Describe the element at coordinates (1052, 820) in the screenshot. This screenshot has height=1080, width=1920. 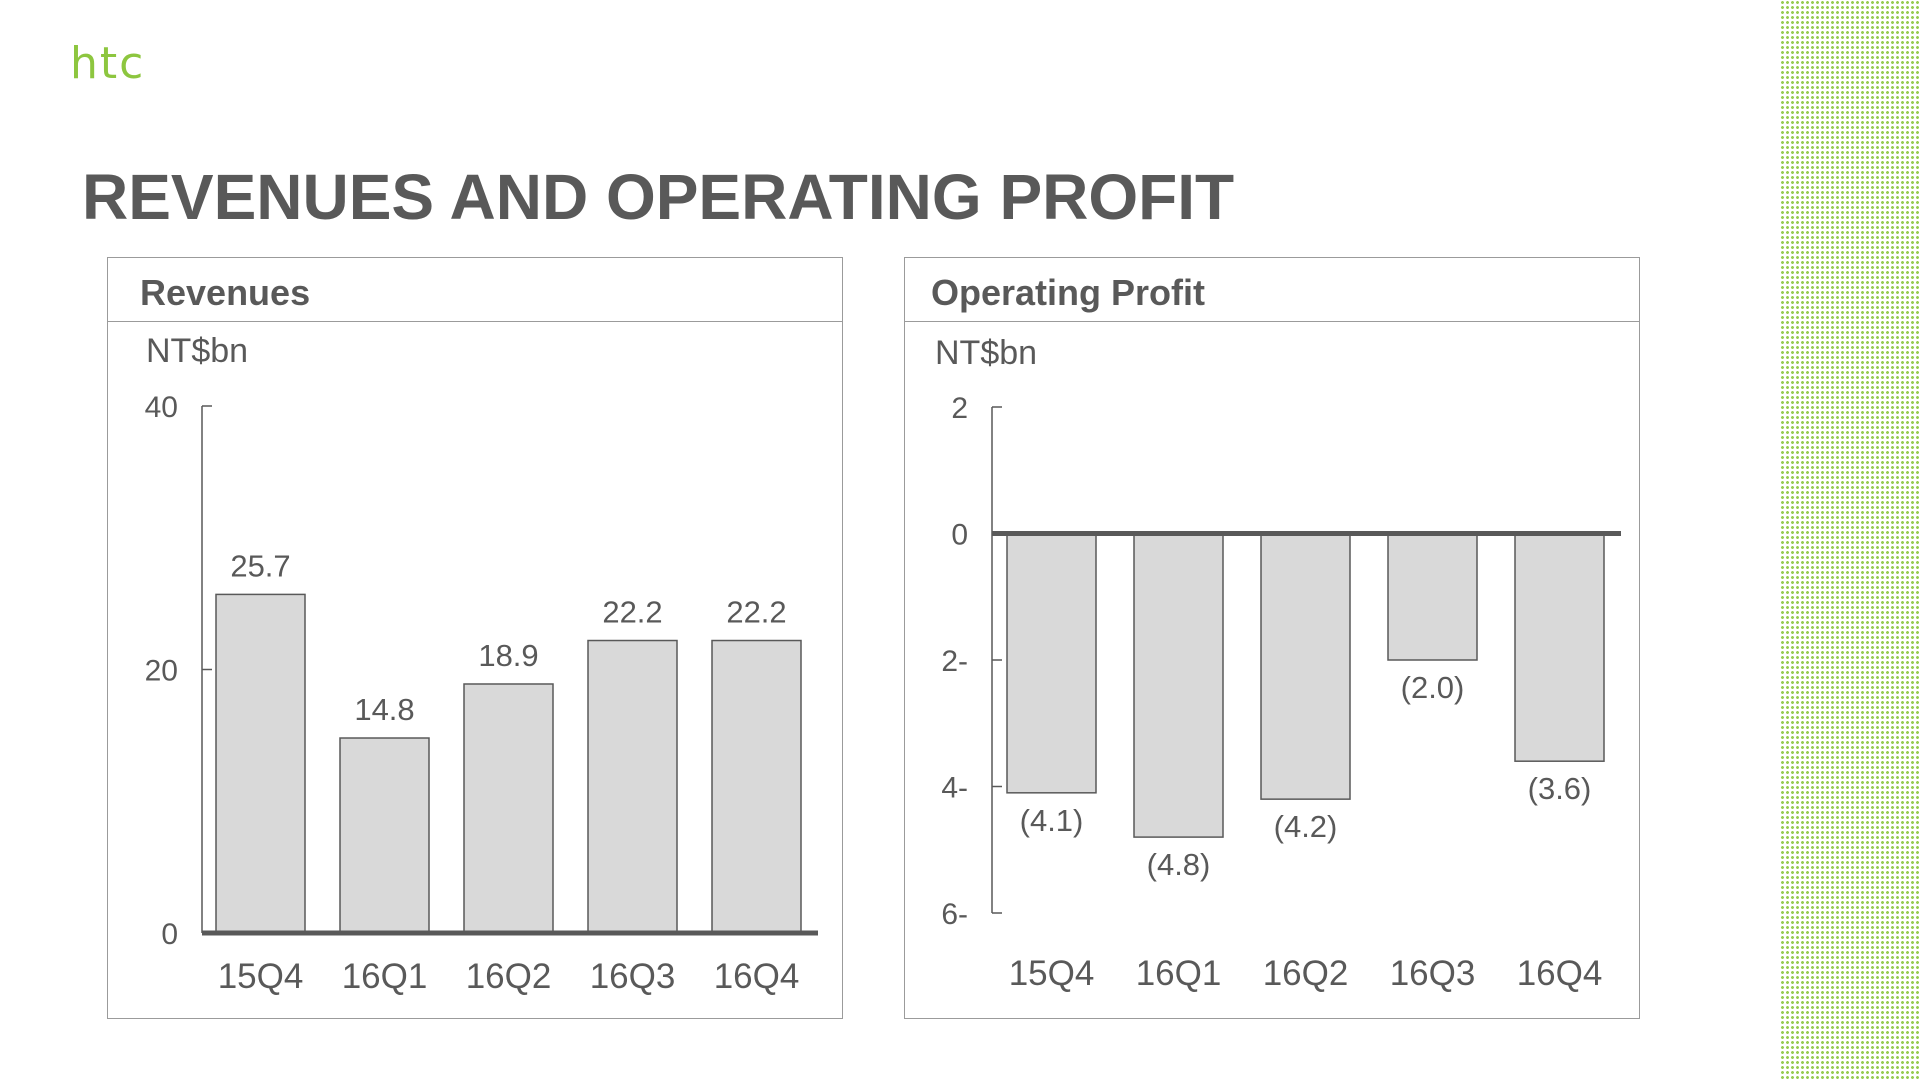
I see `data-label: (4.1)` at that location.